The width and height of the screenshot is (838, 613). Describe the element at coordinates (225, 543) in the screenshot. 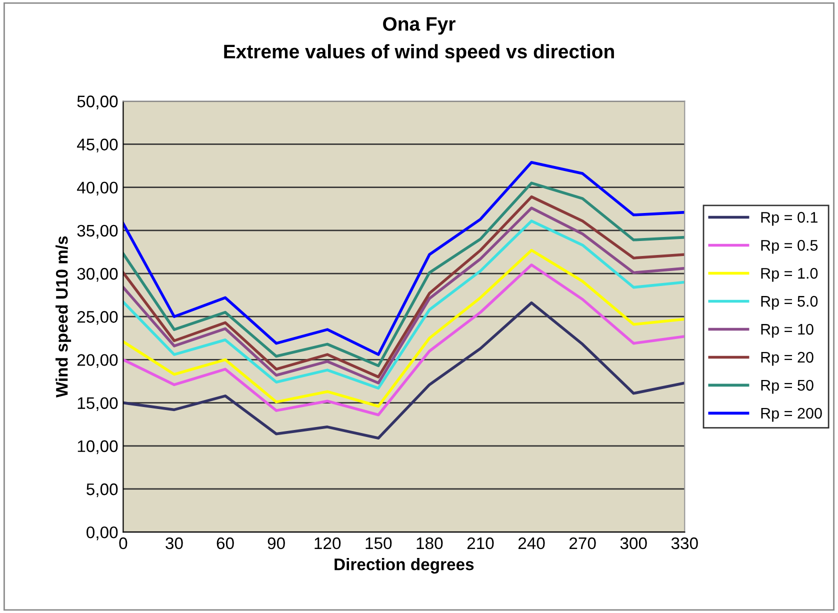

I see `x-tick-label: 60` at that location.